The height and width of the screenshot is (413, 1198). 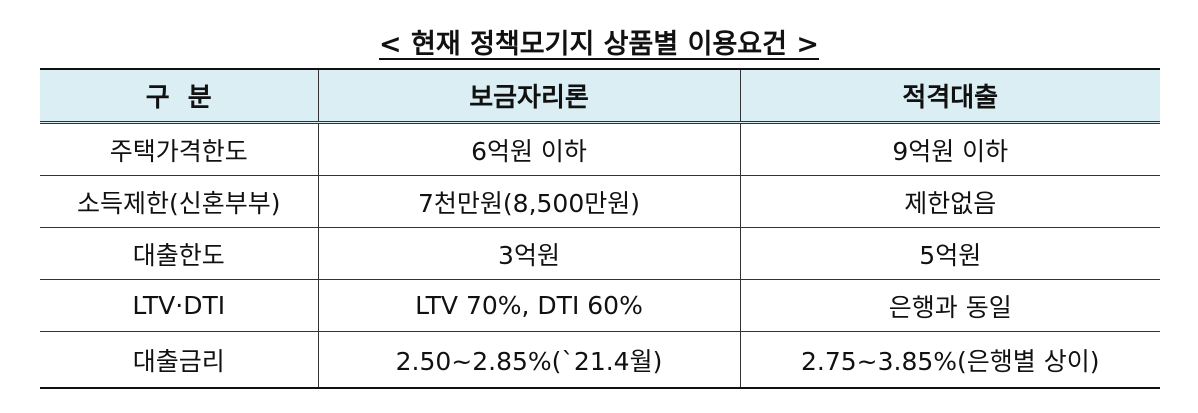 I want to click on row-label: LTV·DTI, so click(x=179, y=305).